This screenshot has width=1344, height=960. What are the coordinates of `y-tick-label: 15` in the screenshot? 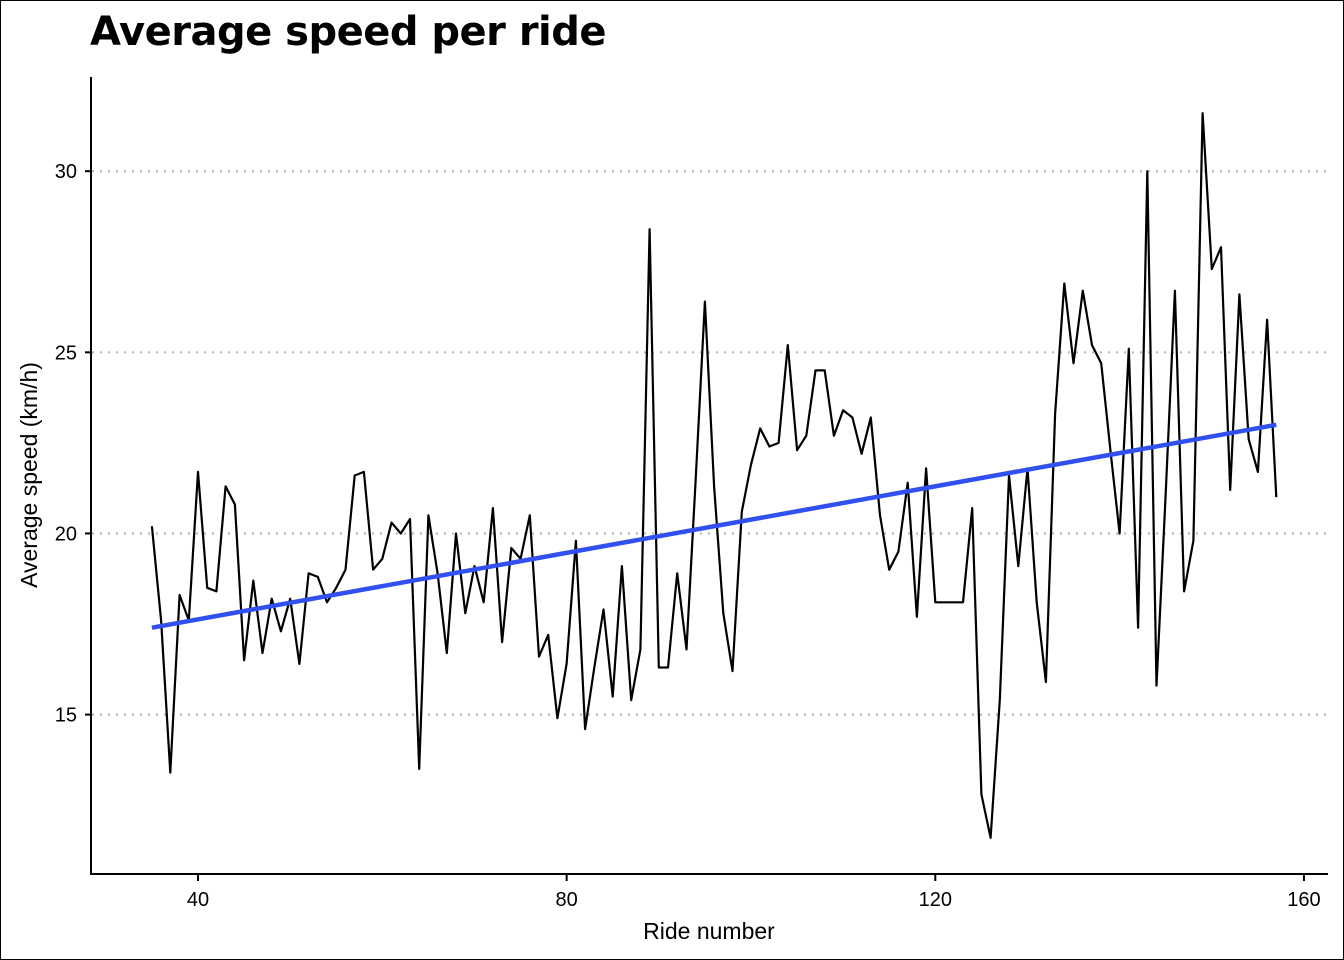 It's located at (66, 716).